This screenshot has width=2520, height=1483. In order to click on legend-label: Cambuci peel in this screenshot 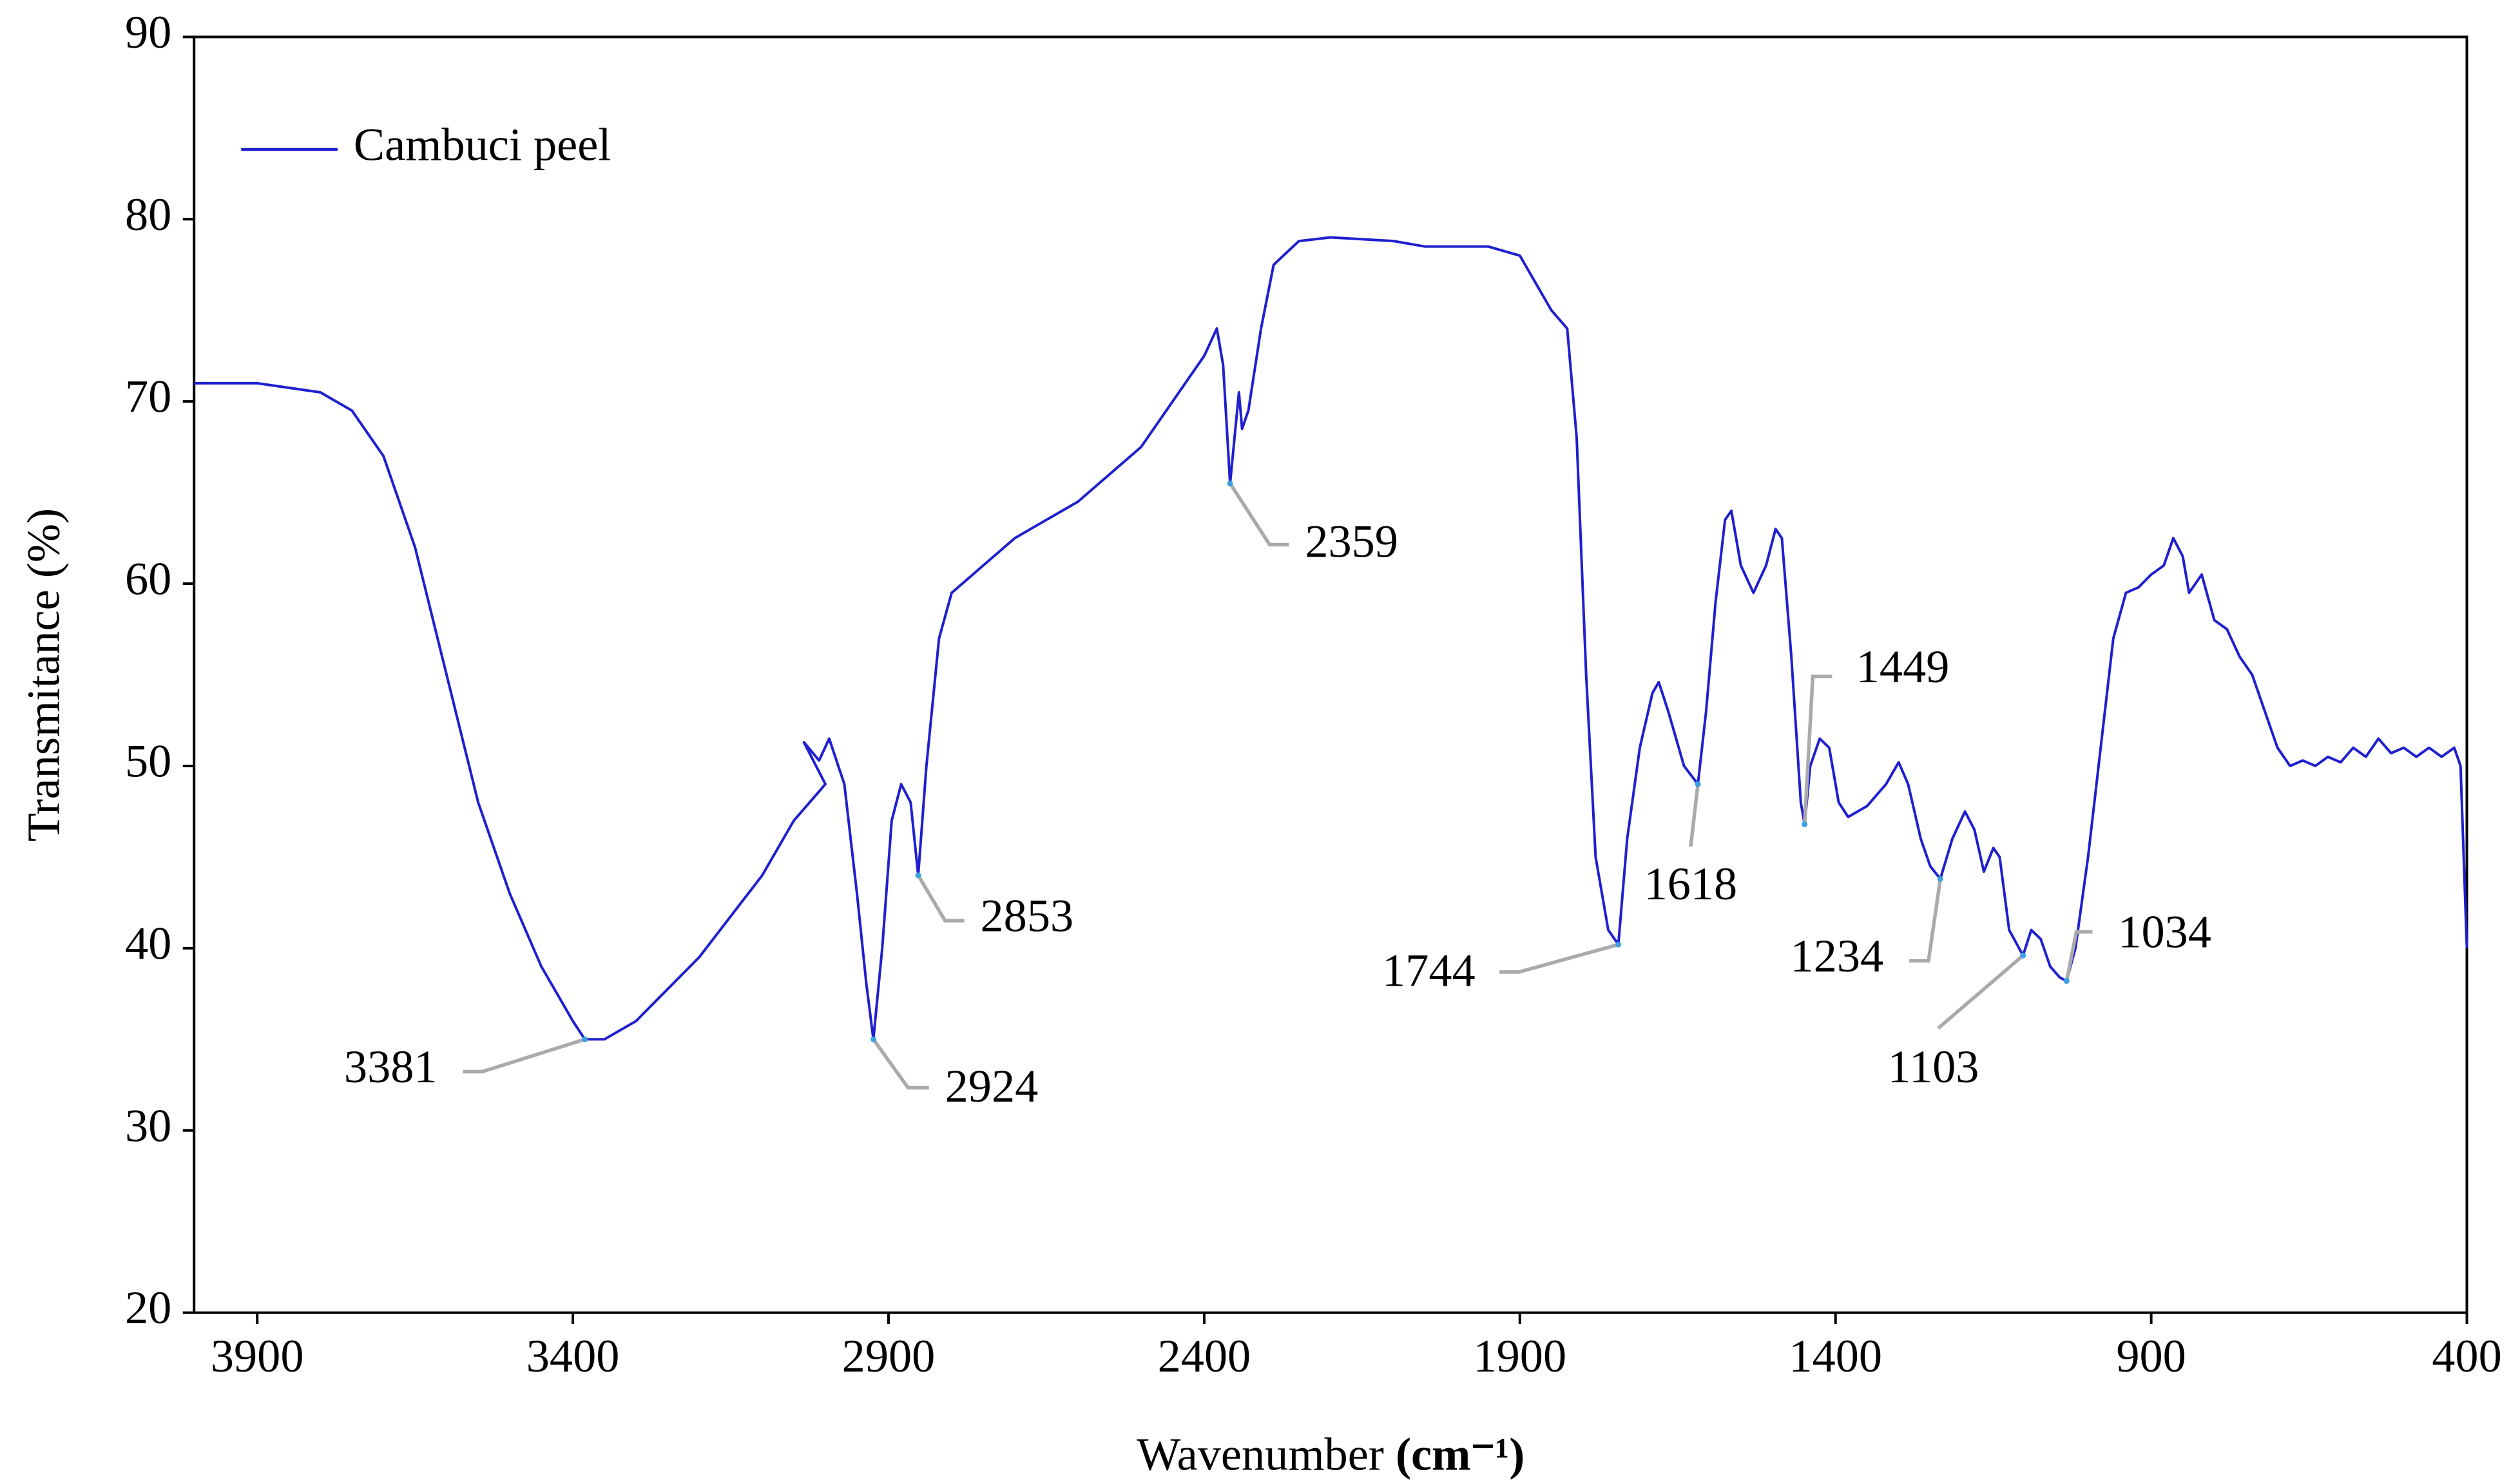, I will do `click(483, 145)`.